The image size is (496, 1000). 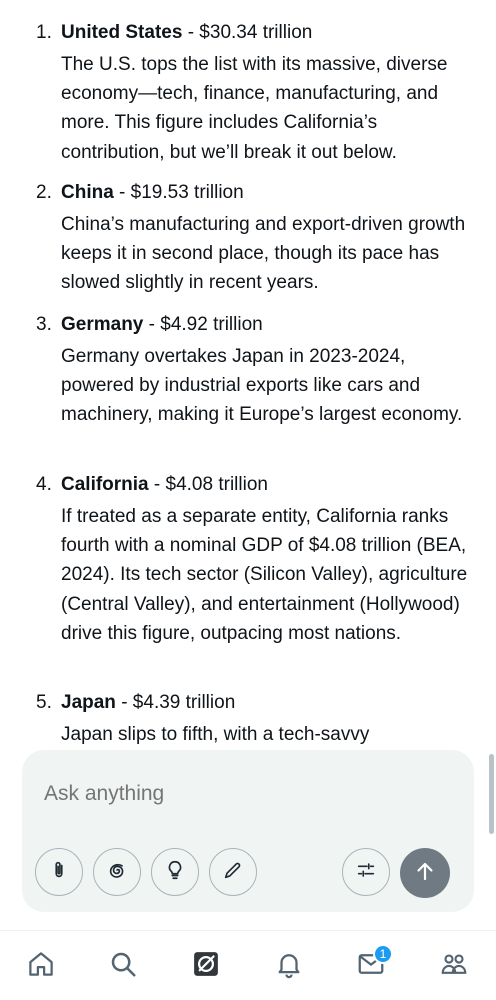 I want to click on gdp-value: - $19.53 trillion, so click(x=178, y=192).